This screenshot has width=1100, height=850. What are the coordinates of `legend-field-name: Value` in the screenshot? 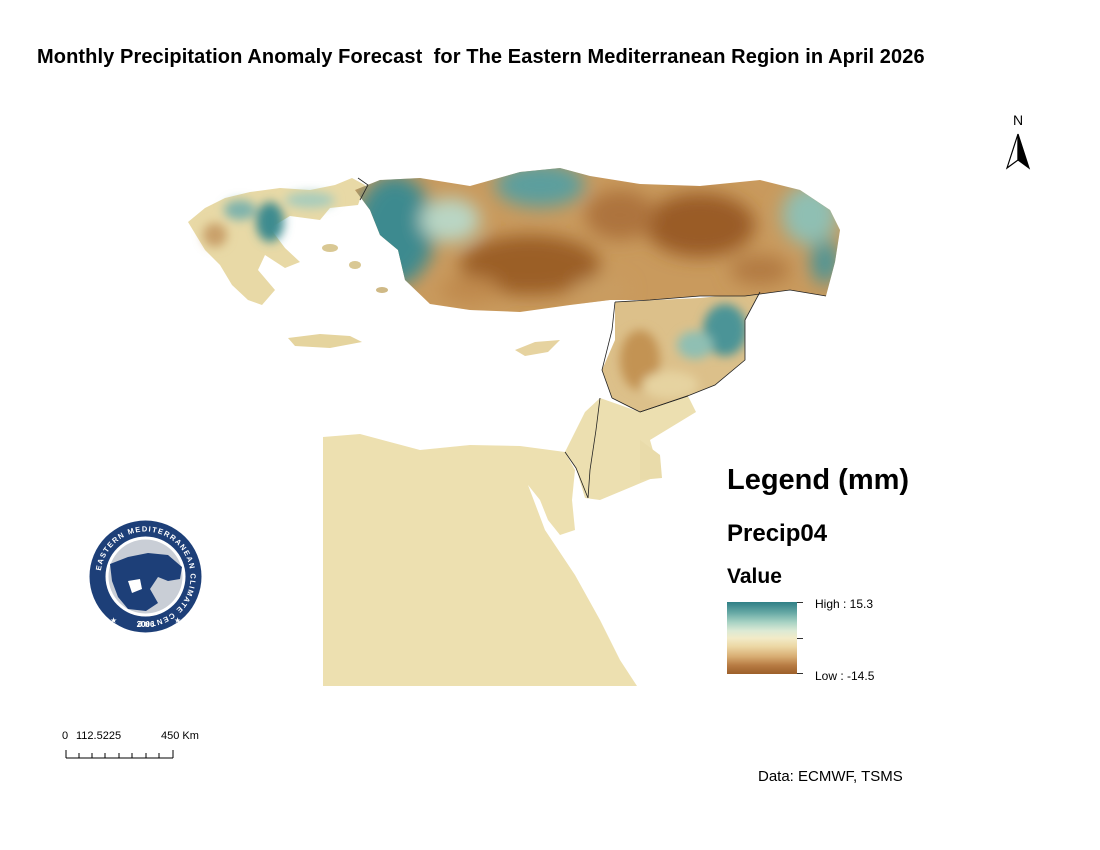 It's located at (754, 576).